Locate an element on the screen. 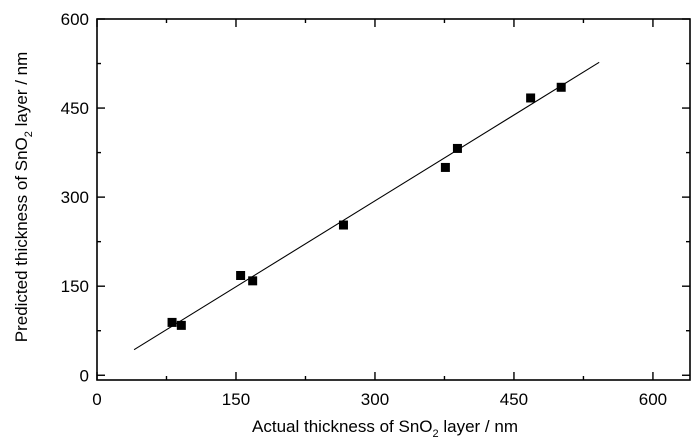 Image resolution: width=691 pixels, height=441 pixels. y-tick-label: 0 is located at coordinates (84, 375).